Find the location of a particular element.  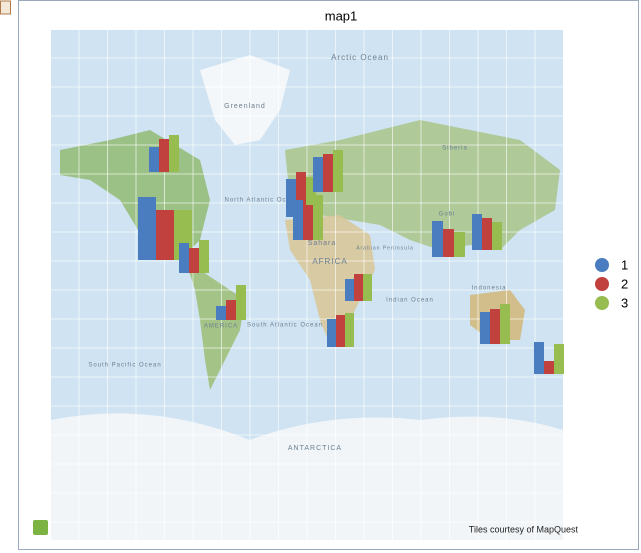

map-label: AMERICA is located at coordinates (221, 327).